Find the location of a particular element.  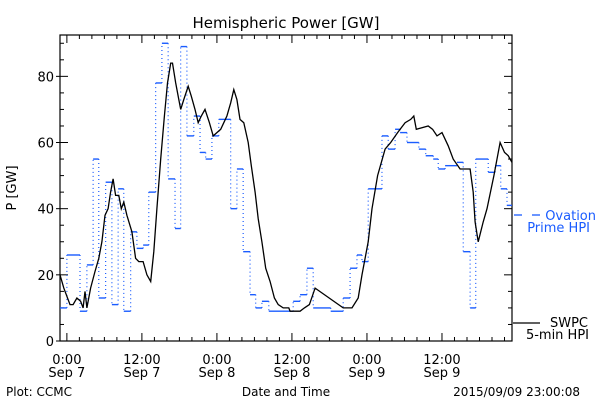

y-tick-label: 40 is located at coordinates (45, 210).